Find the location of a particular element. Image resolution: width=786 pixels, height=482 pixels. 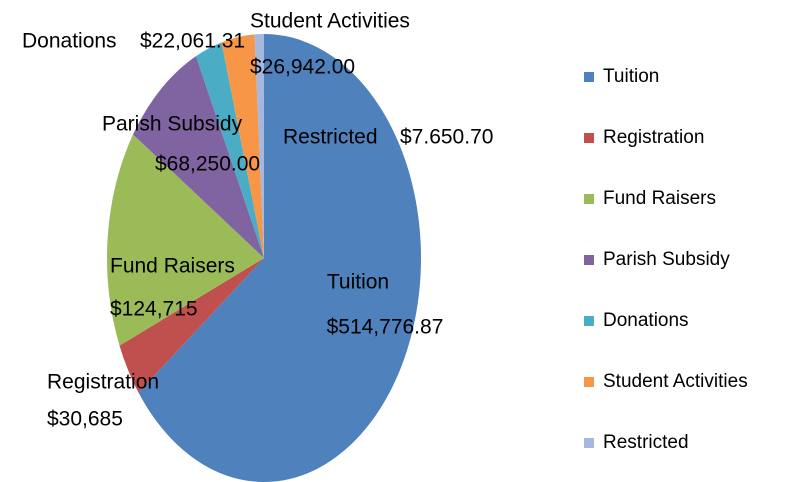

legend-label: Student Activities is located at coordinates (675, 381).